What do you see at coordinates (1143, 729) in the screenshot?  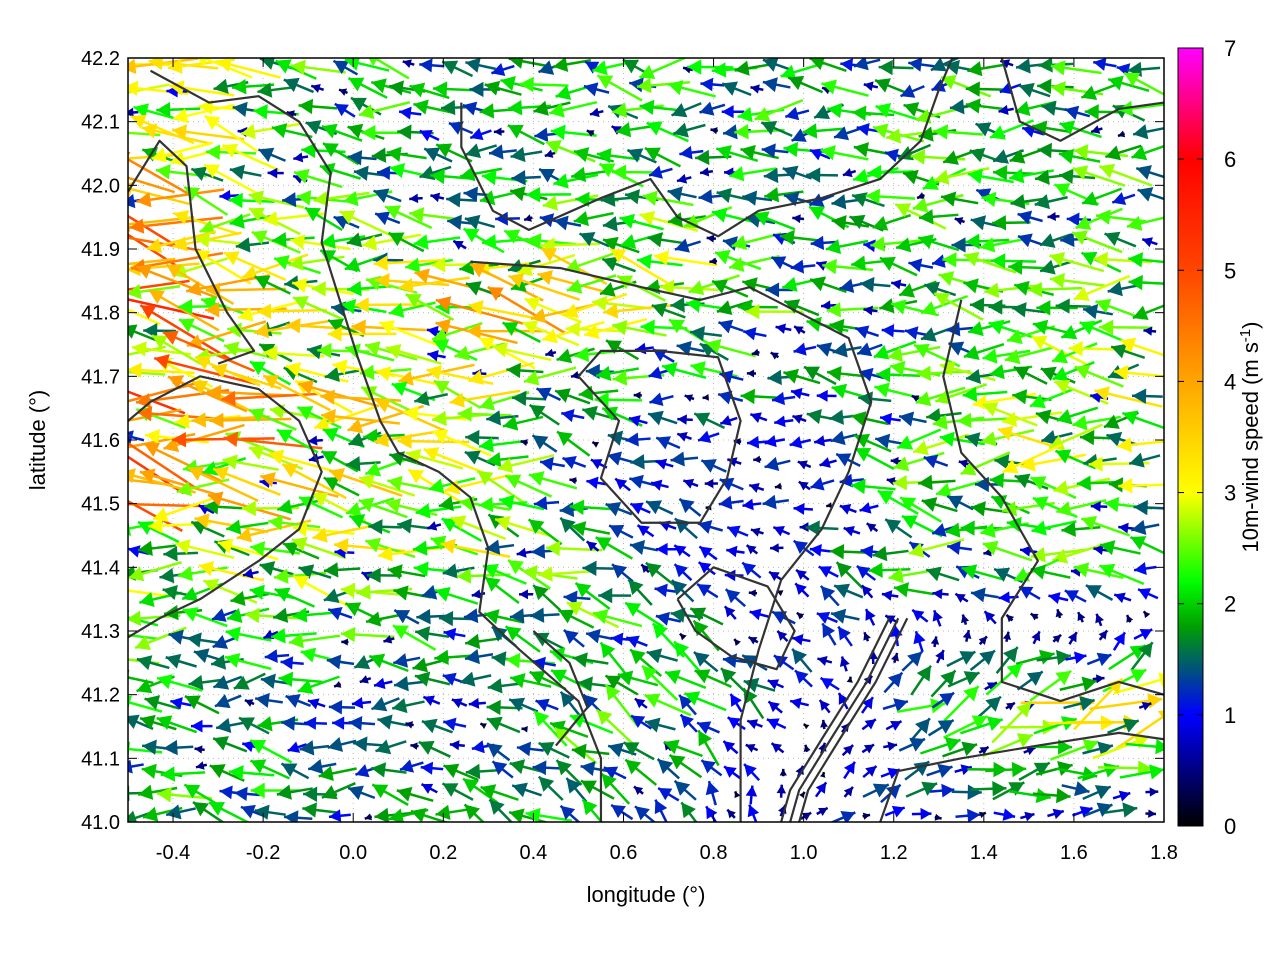 I see `arrow-shaft` at bounding box center [1143, 729].